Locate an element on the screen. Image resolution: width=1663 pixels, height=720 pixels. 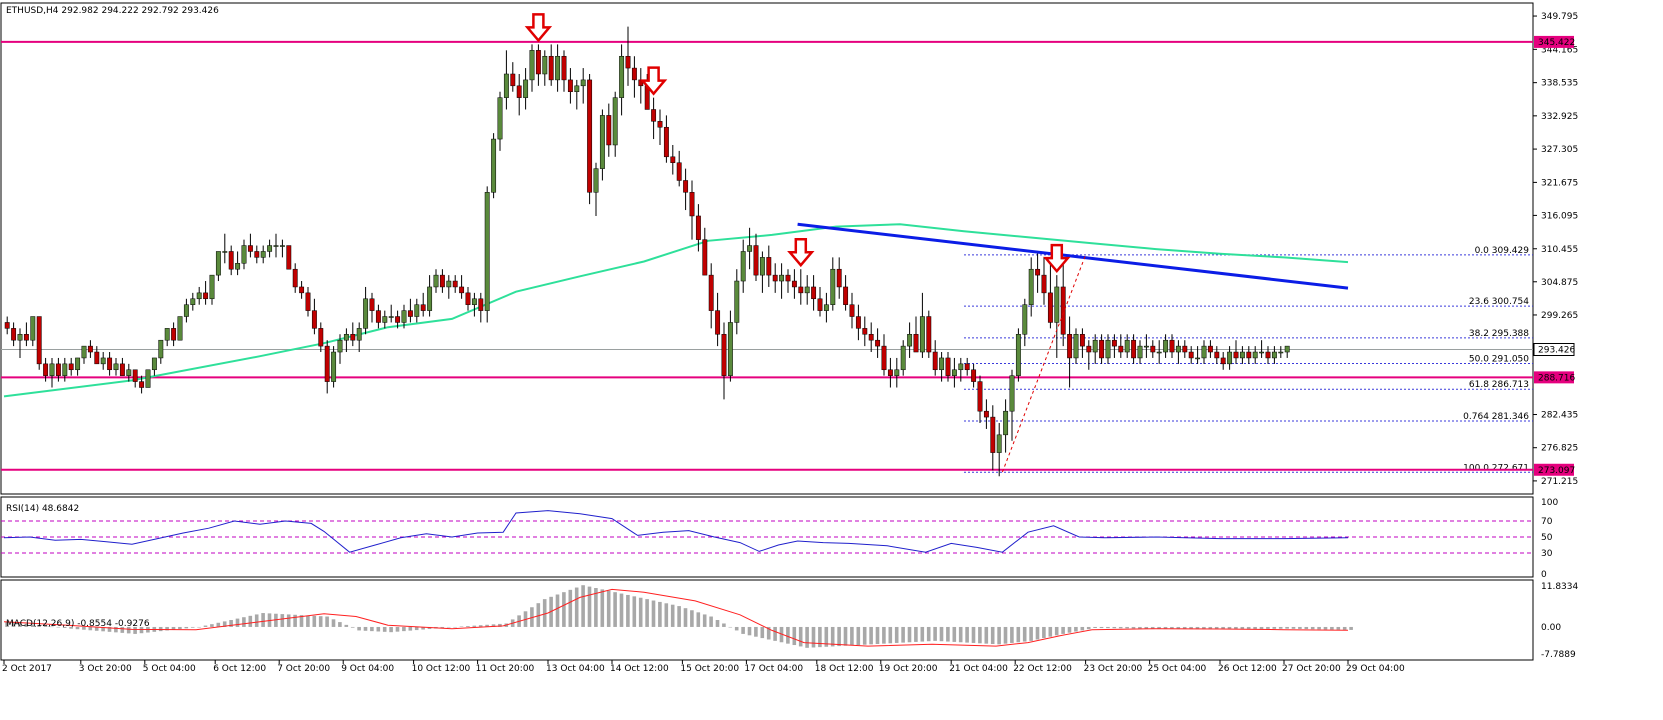
time-tick-label: 7 Oct 20:00 is located at coordinates (303, 669).